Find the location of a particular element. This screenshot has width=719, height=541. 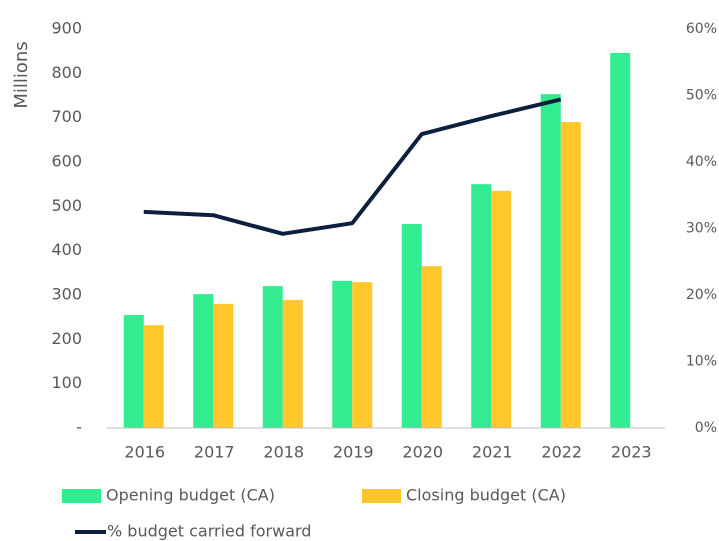

y-tick-label: 900 is located at coordinates (66, 28).